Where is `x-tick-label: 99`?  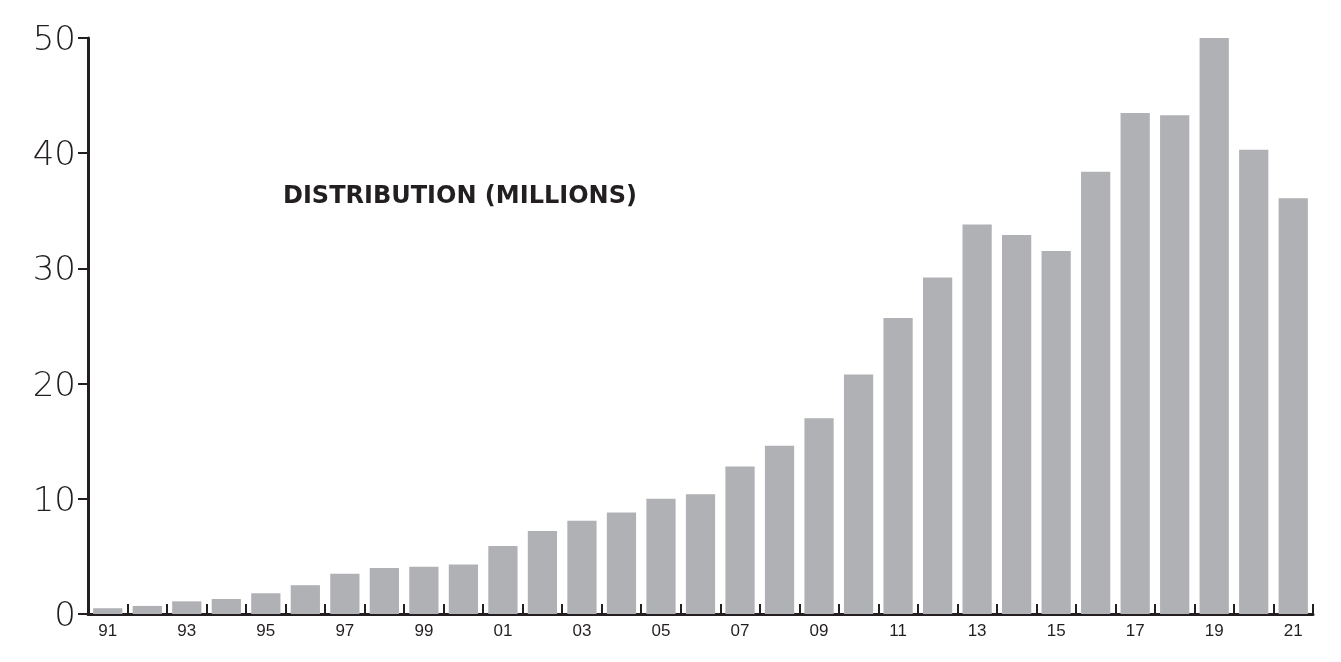 x-tick-label: 99 is located at coordinates (424, 630).